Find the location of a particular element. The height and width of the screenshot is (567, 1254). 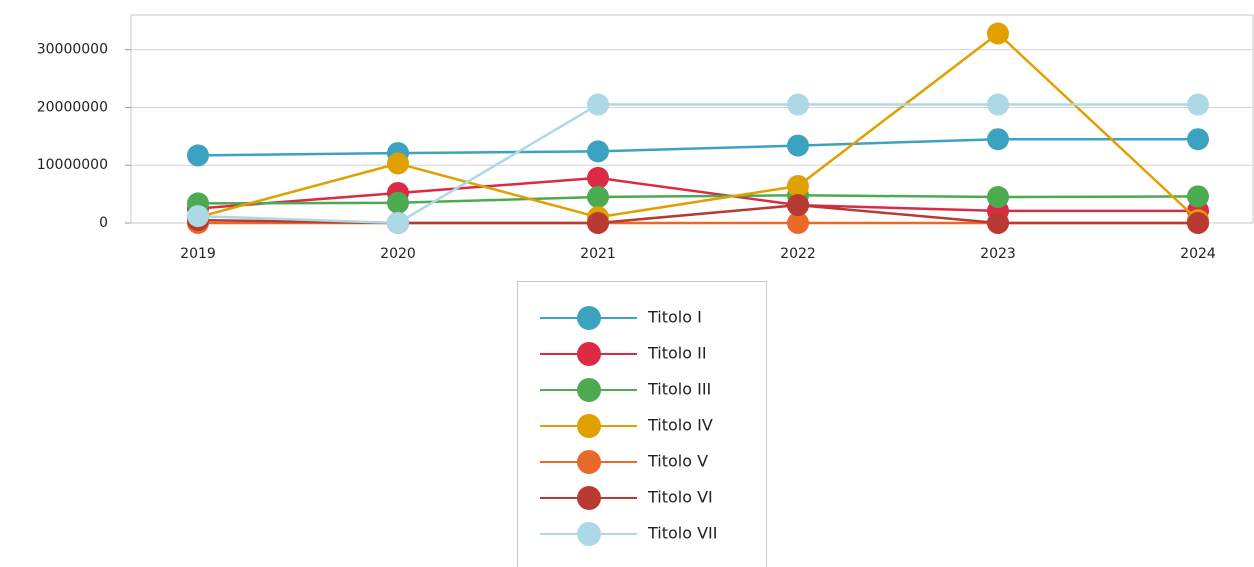

legend-label: Titolo III is located at coordinates (679, 389).